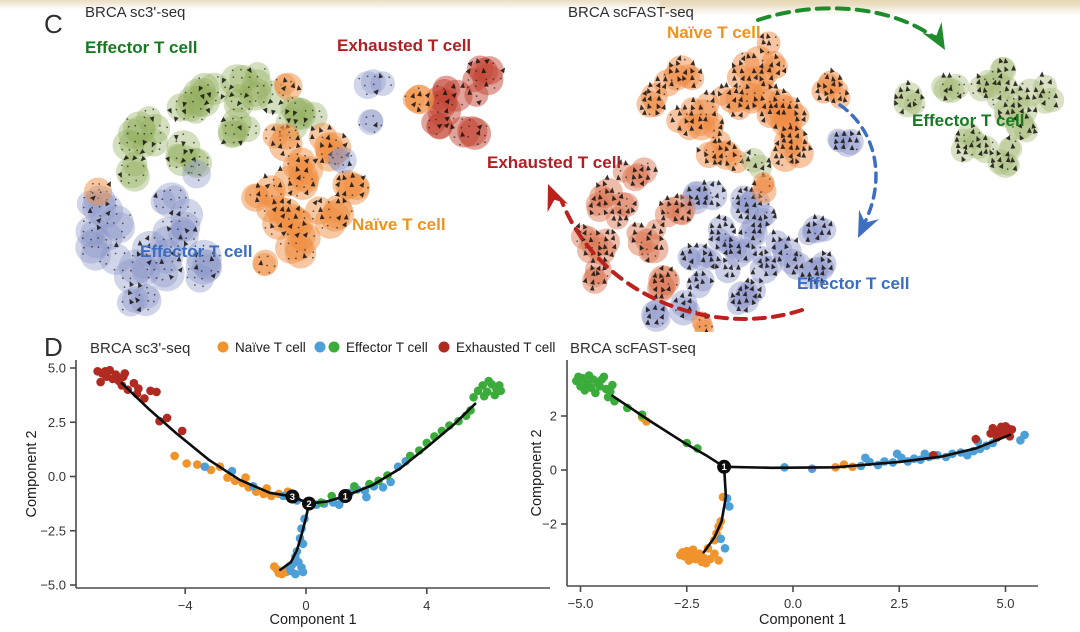  I want to click on y-axis-label: Component 2, so click(32, 473).